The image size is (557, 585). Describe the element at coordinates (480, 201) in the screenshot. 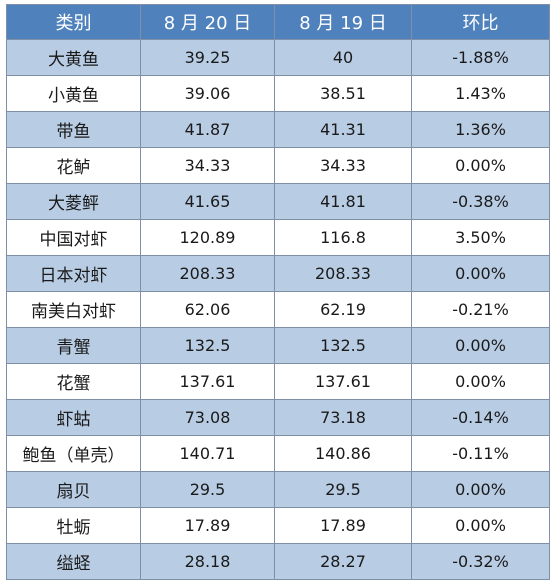

I see `cell-change: -0.38%` at that location.